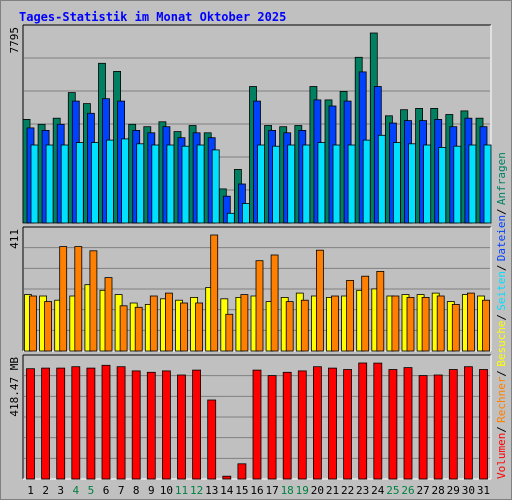 The height and width of the screenshot is (500, 512). What do you see at coordinates (287, 490) in the screenshot?
I see `x-tick-label-day-18: 18` at bounding box center [287, 490].